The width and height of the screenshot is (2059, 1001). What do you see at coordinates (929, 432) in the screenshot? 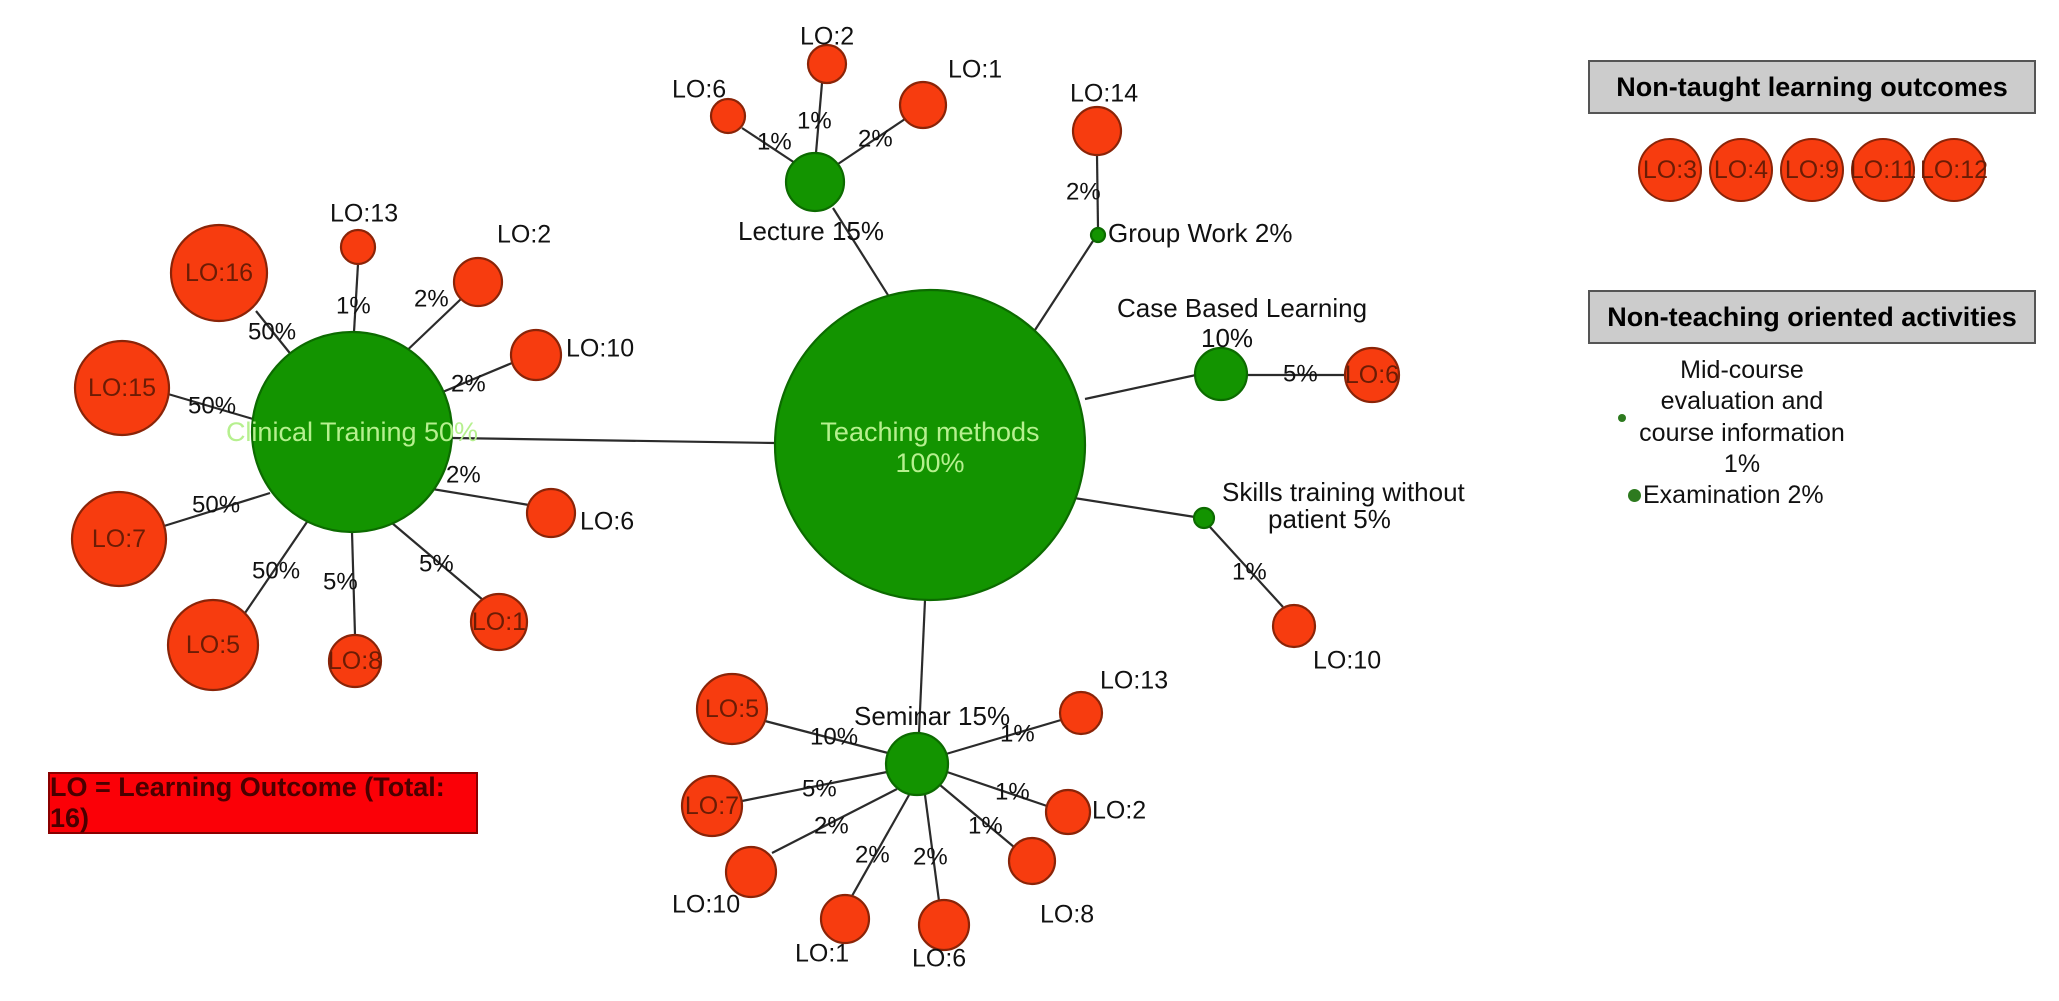
I see `label-teaching-methods-title: Teaching methods` at bounding box center [929, 432].